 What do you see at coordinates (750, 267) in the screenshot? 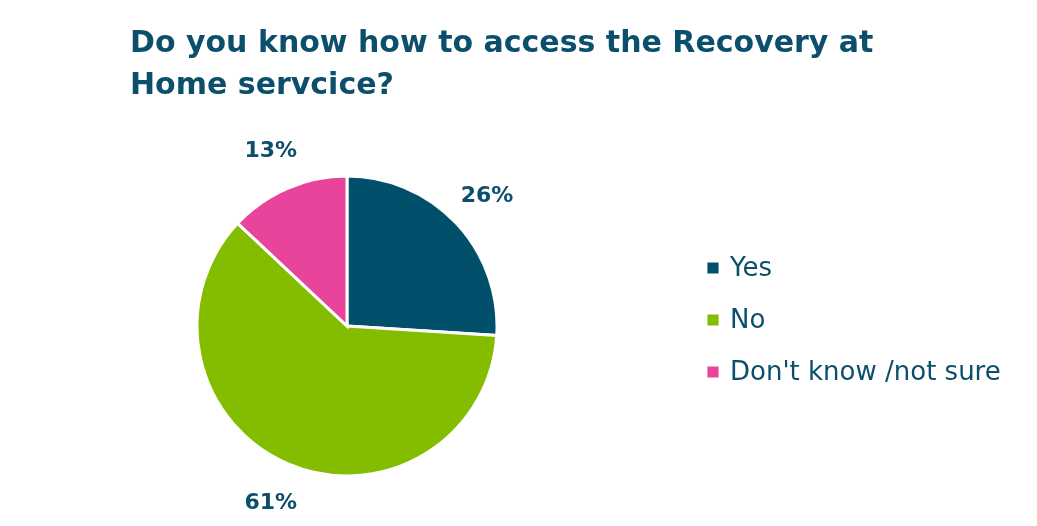
I see `legend-label: Yes` at bounding box center [750, 267].